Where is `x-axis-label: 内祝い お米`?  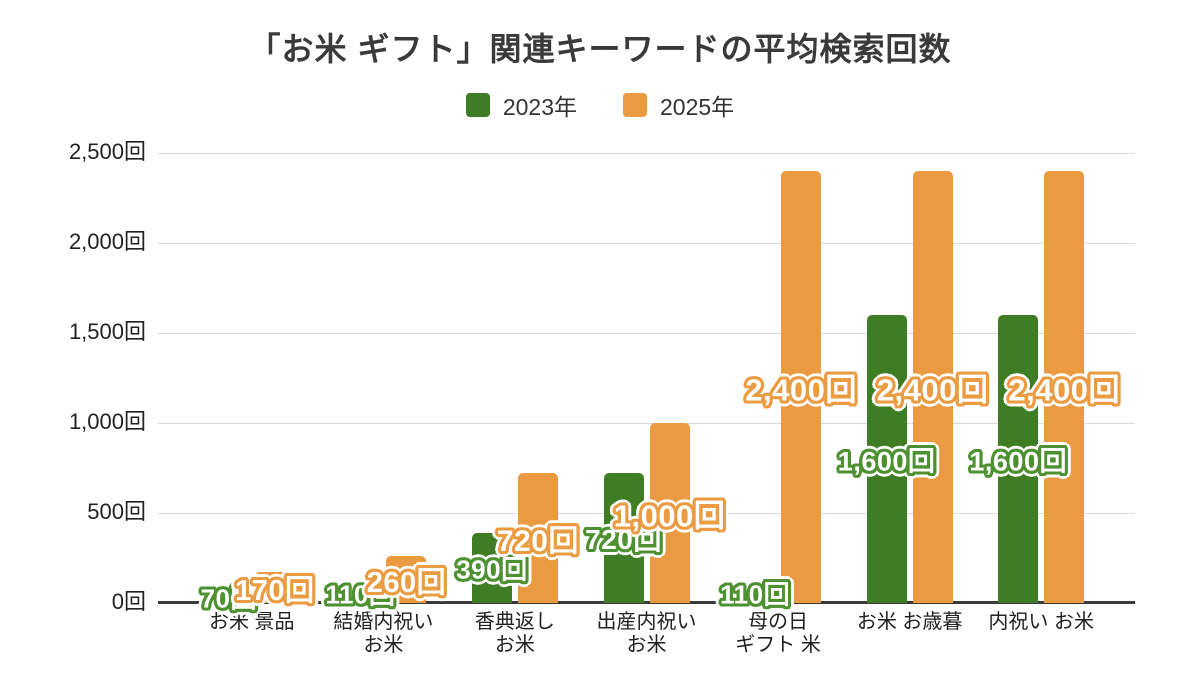
x-axis-label: 内祝い お米 is located at coordinates (1041, 622).